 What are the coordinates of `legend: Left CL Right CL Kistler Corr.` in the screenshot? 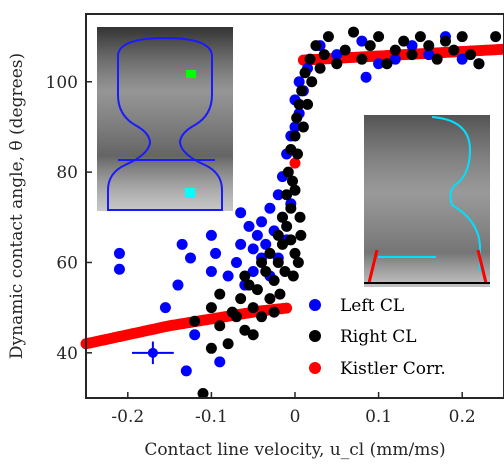 It's located at (377, 337).